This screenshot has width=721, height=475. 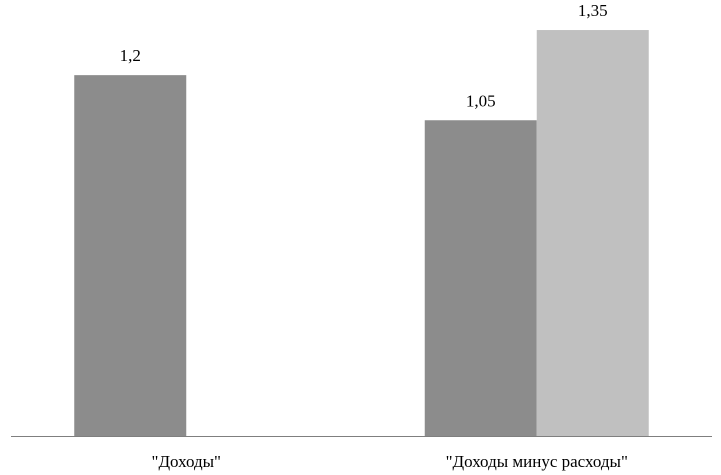 What do you see at coordinates (537, 461) in the screenshot?
I see `category-label-1: "Доходы минус расходы"` at bounding box center [537, 461].